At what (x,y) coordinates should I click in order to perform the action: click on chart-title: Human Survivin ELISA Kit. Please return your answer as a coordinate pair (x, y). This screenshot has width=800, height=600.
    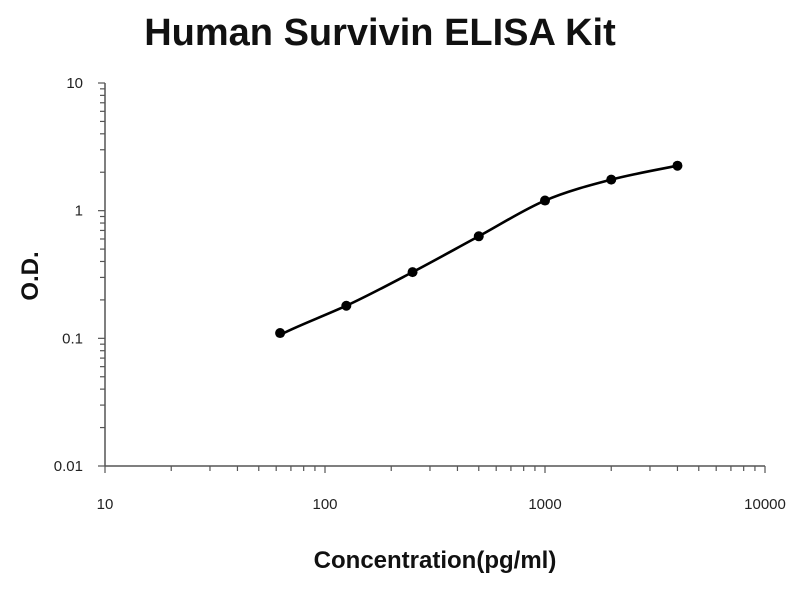
    Looking at the image, I should click on (380, 33).